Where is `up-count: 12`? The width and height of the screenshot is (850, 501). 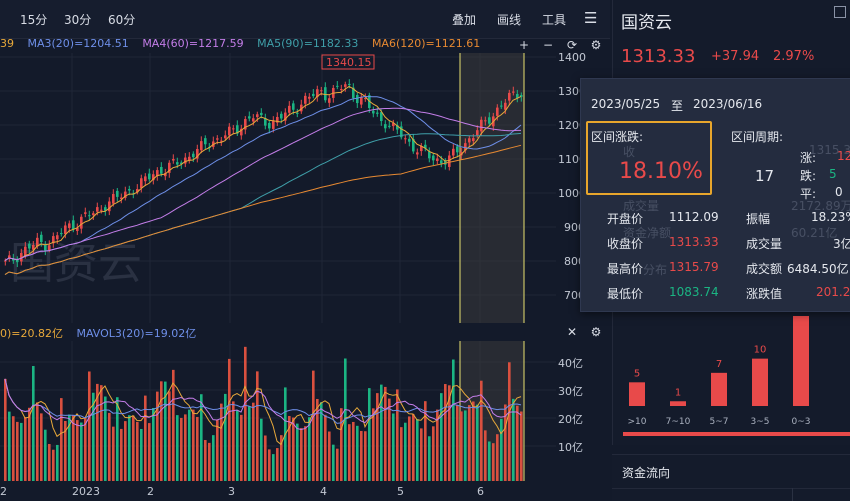
up-count: 12 is located at coordinates (843, 156).